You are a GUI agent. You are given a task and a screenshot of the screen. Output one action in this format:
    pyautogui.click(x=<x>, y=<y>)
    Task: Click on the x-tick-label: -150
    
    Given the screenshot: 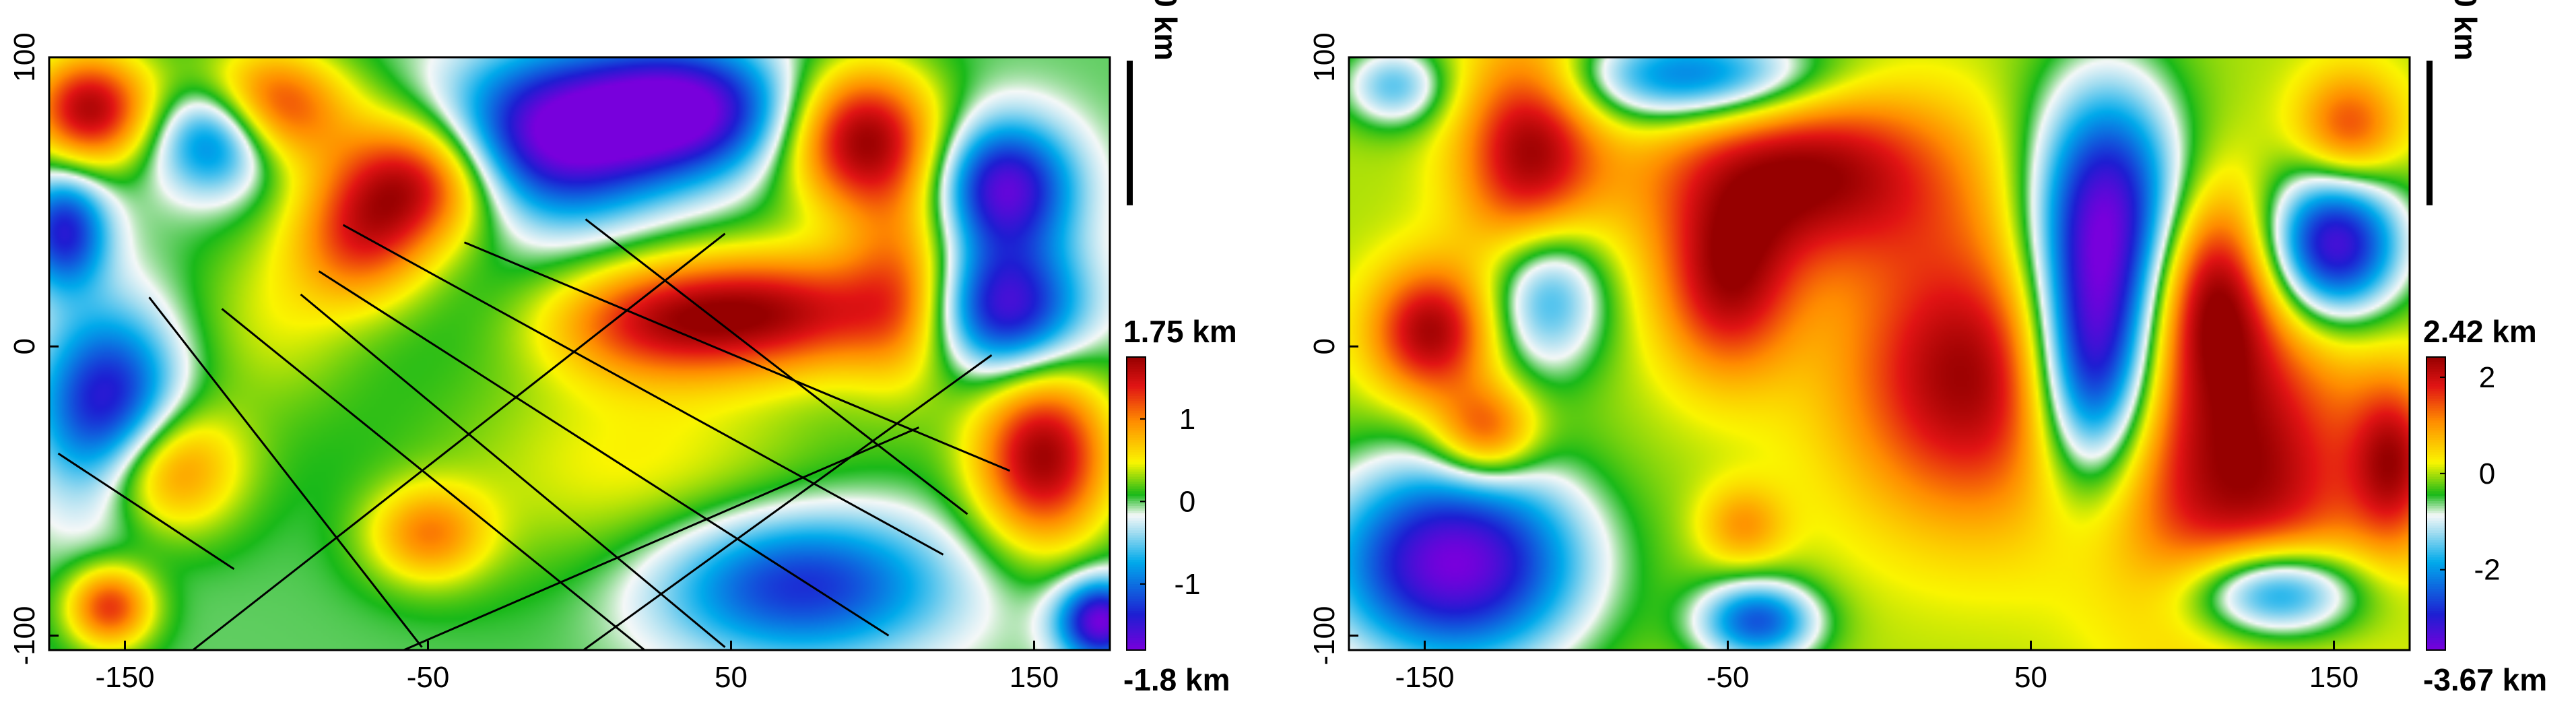 What is the action you would take?
    pyautogui.click(x=124, y=677)
    